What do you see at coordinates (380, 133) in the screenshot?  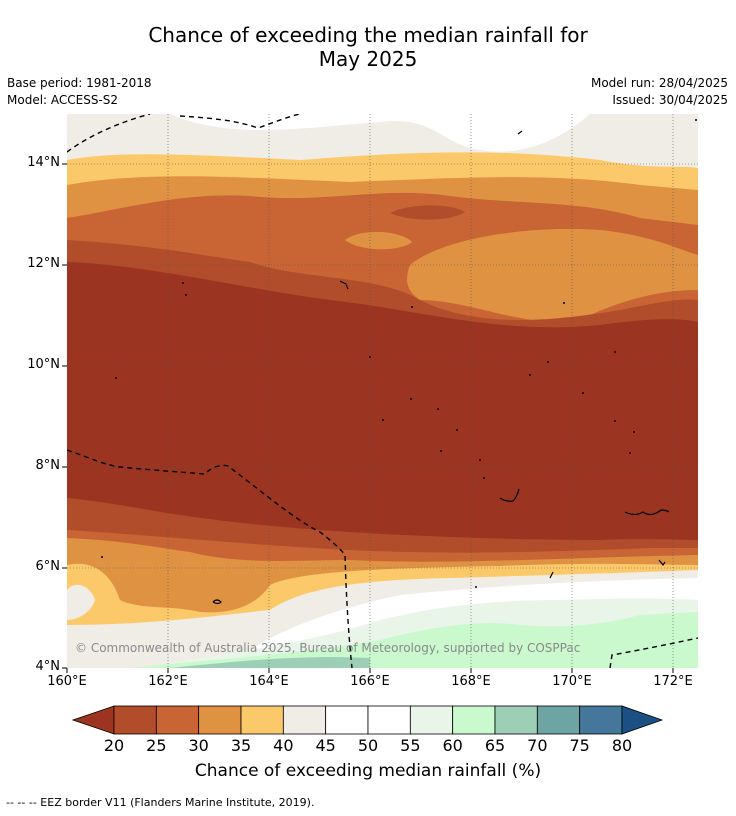 I see `white-patch-north` at bounding box center [380, 133].